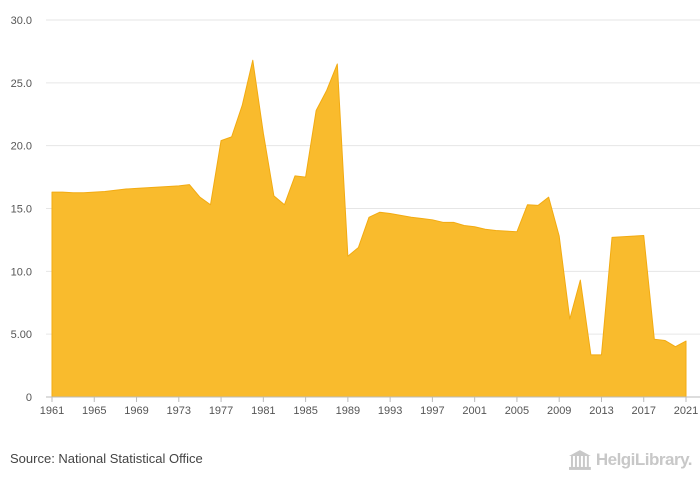 The image size is (700, 483). What do you see at coordinates (115, 190) in the screenshot?
I see `data-point-1967` at bounding box center [115, 190].